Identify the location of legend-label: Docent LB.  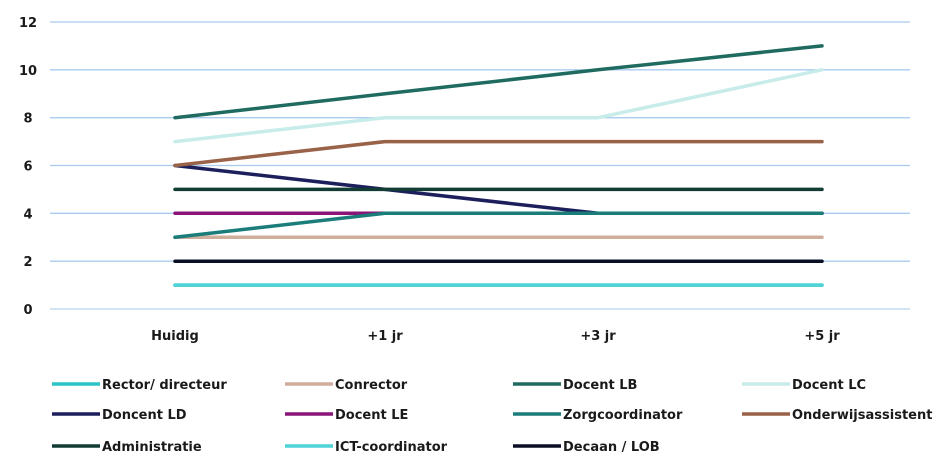
(600, 385).